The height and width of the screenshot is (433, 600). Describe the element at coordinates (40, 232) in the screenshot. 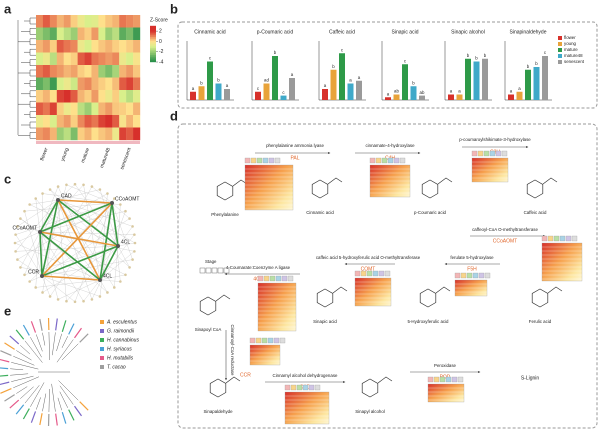

I see `hub-node` at that location.